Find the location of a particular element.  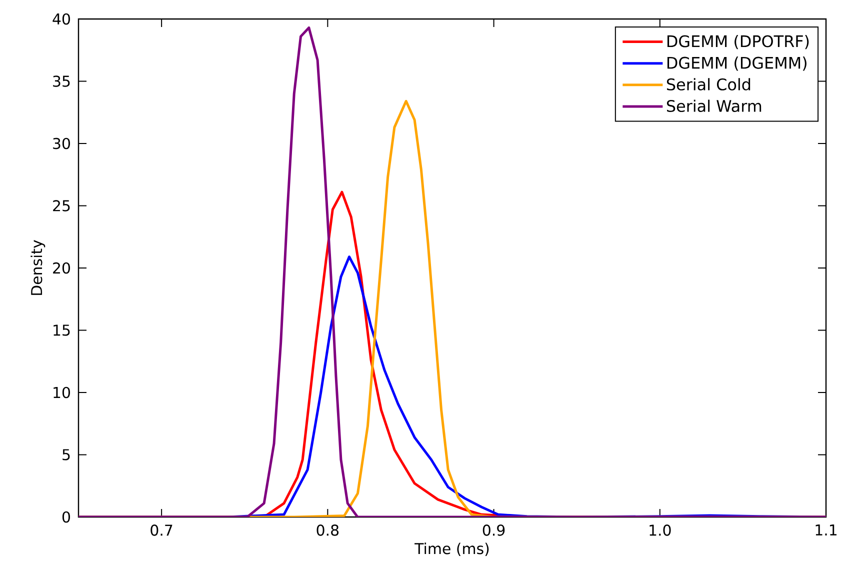

x-tick-label: 0.7 is located at coordinates (161, 530).